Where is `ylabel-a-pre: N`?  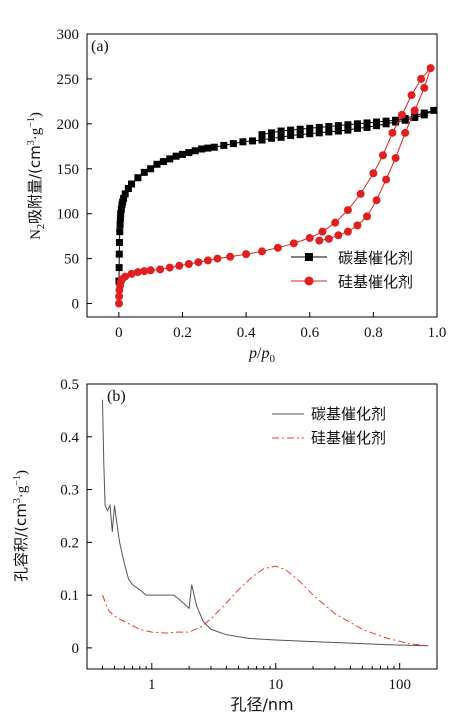
ylabel-a-pre: N is located at coordinates (36, 234).